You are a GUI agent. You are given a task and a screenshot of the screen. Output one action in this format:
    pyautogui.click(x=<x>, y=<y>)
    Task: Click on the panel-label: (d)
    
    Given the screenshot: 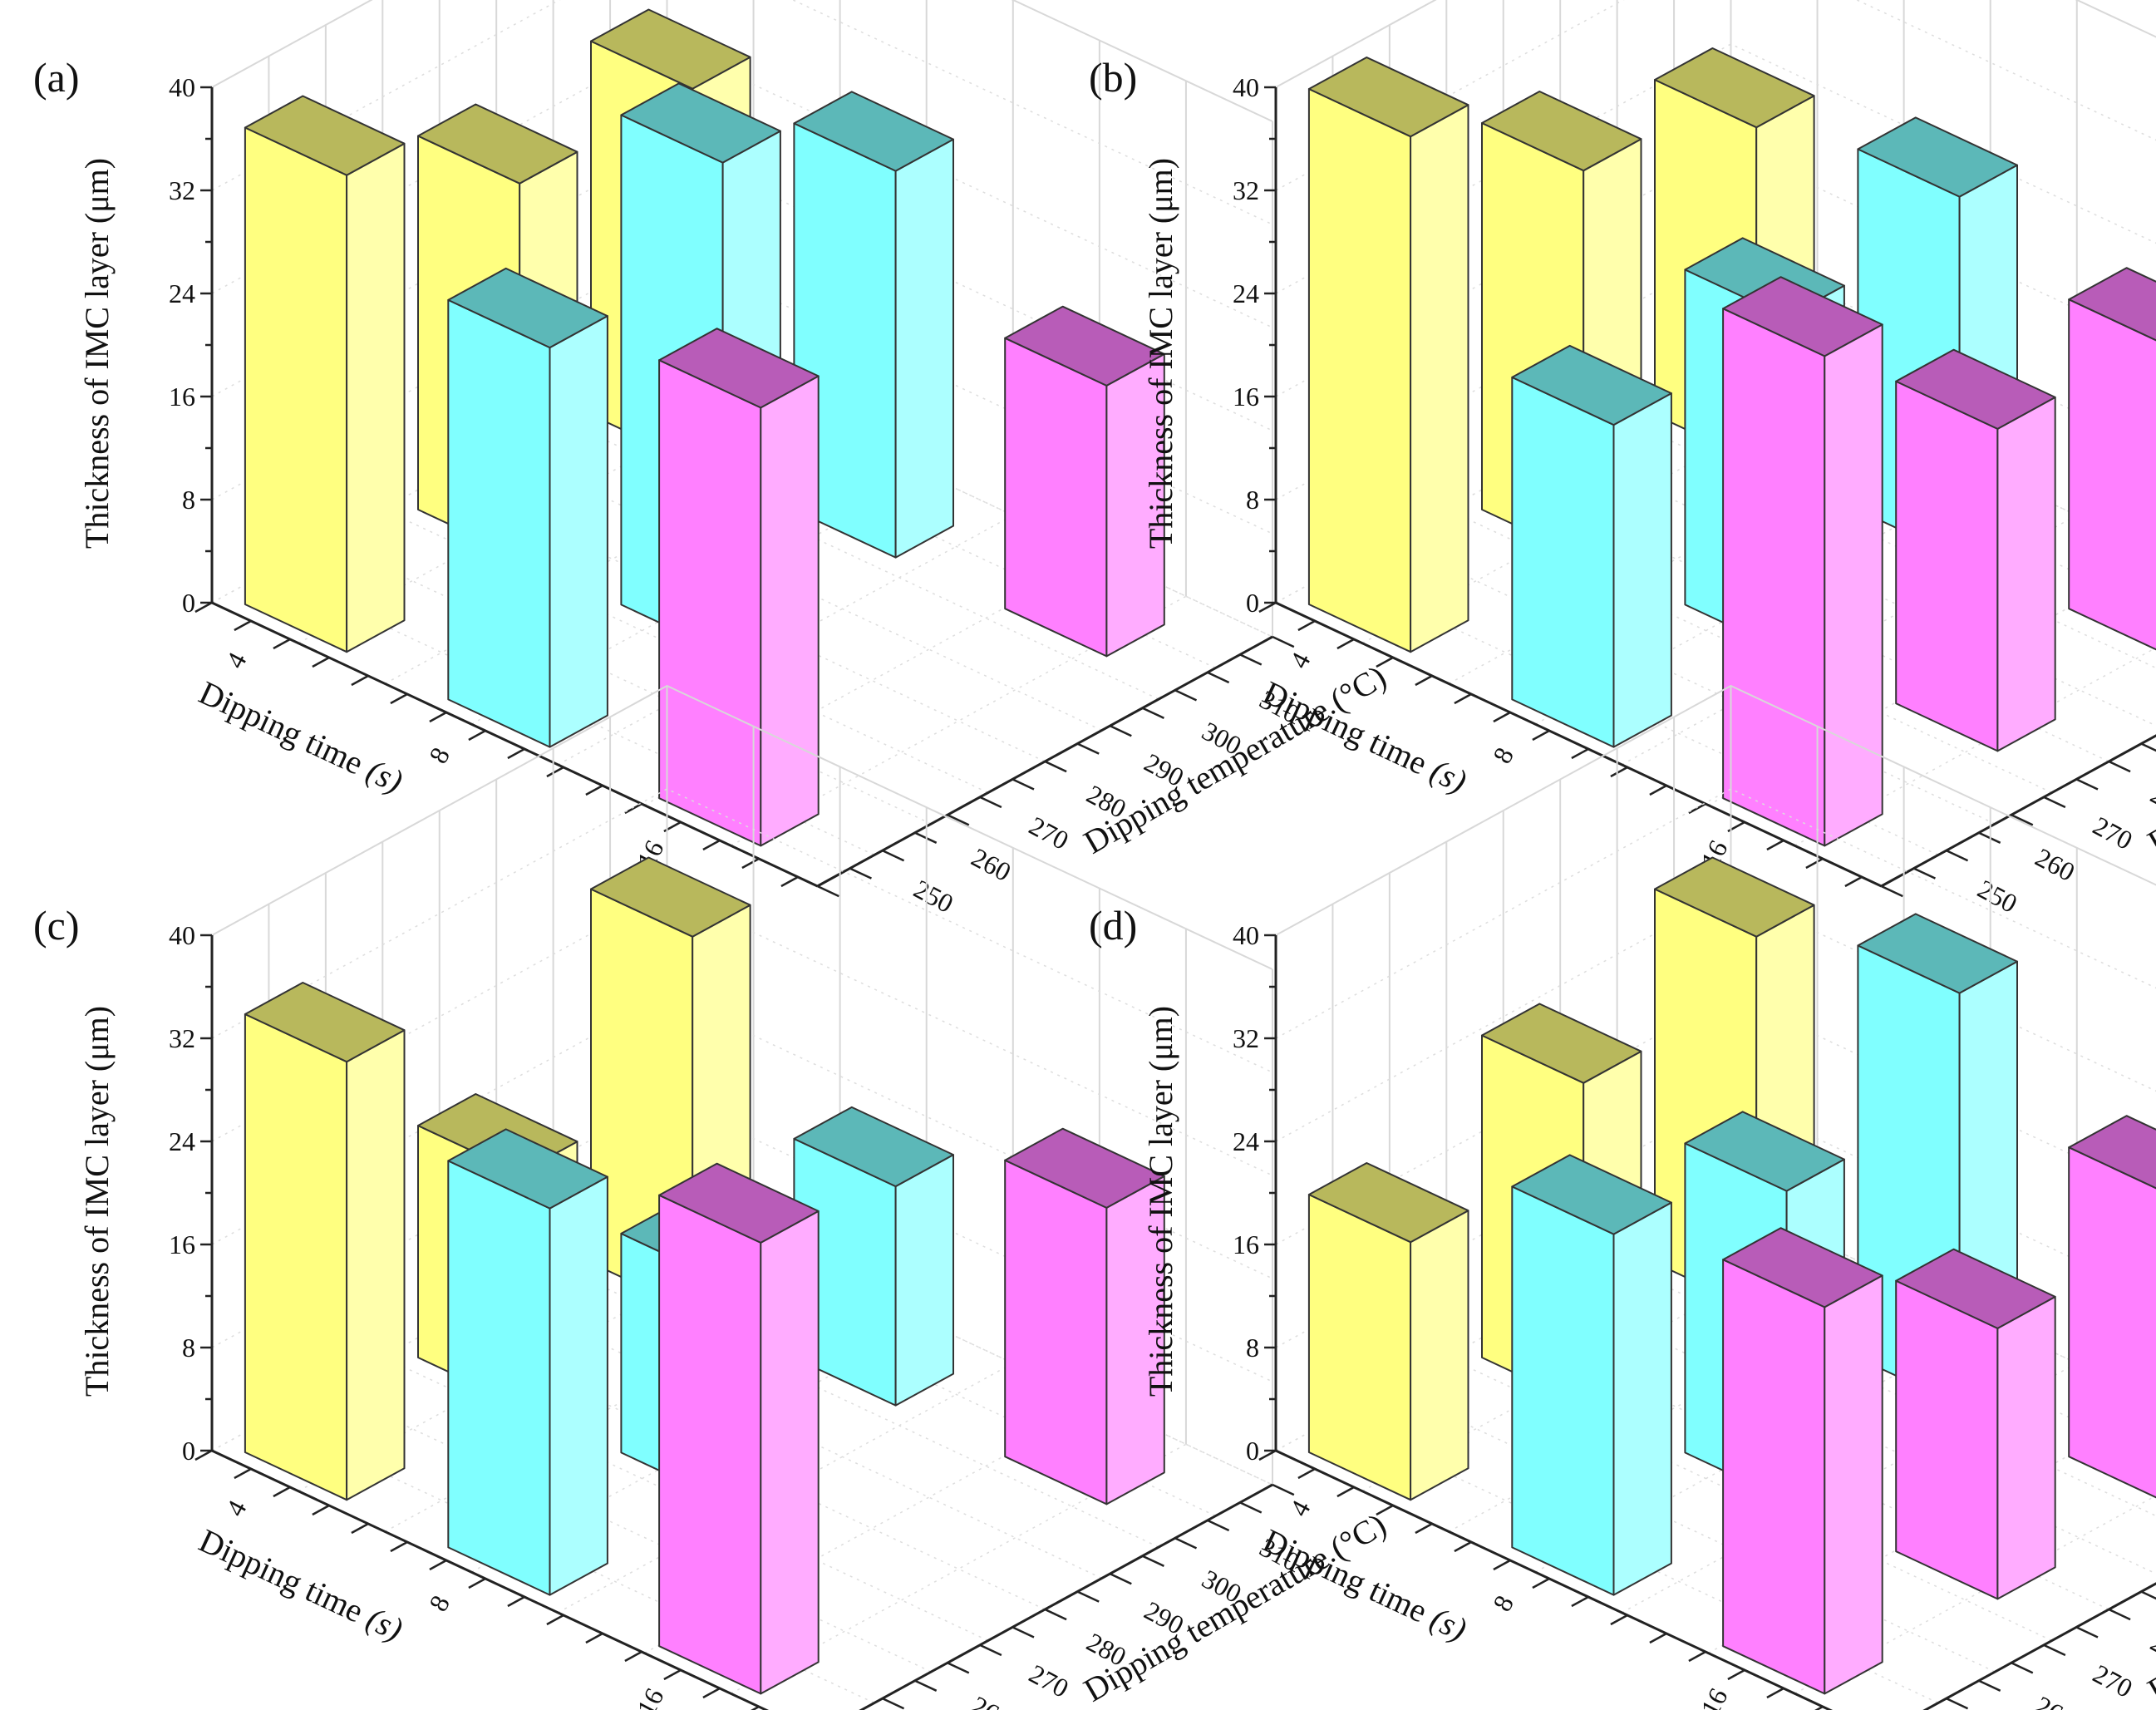 What is the action you would take?
    pyautogui.click(x=1113, y=926)
    